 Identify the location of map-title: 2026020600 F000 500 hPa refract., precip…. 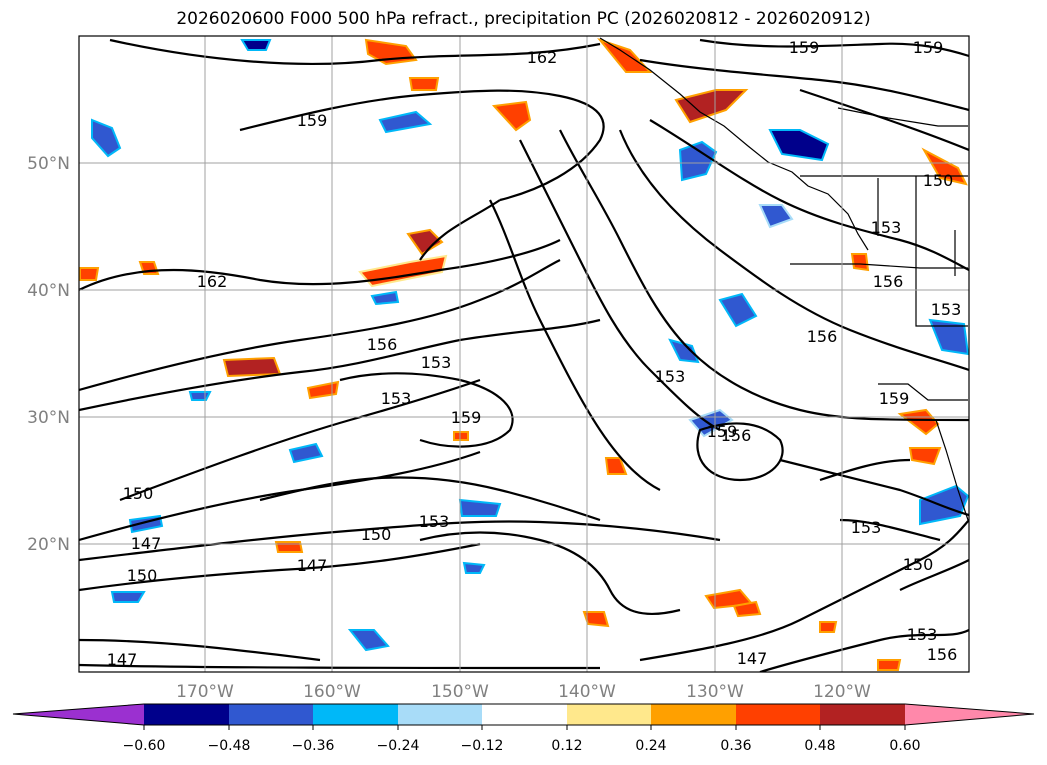
(523, 19).